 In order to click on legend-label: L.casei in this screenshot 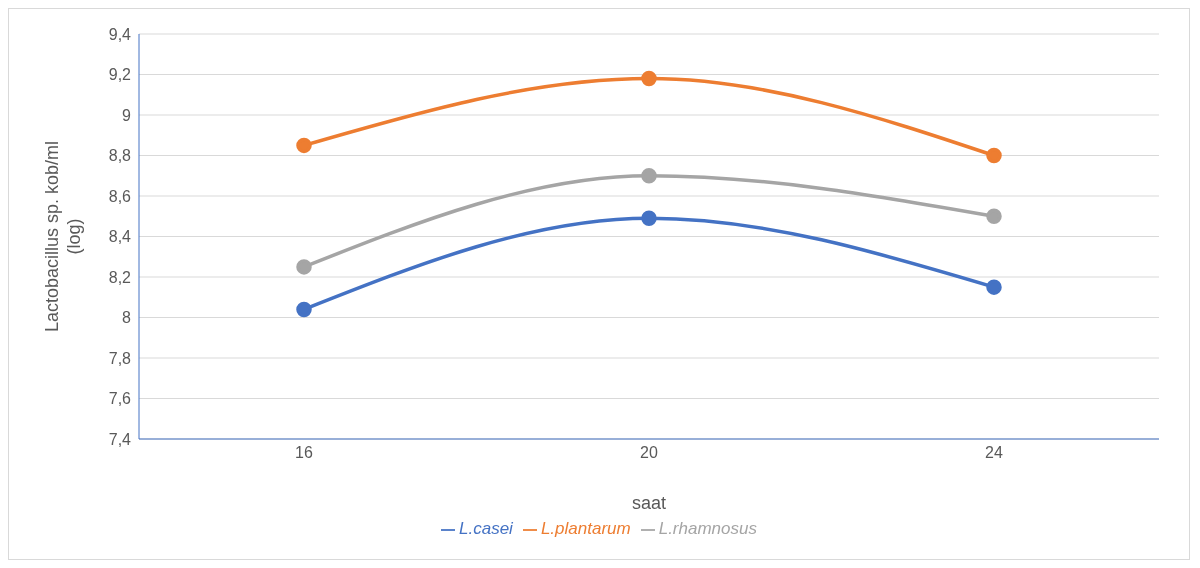, I will do `click(486, 528)`.